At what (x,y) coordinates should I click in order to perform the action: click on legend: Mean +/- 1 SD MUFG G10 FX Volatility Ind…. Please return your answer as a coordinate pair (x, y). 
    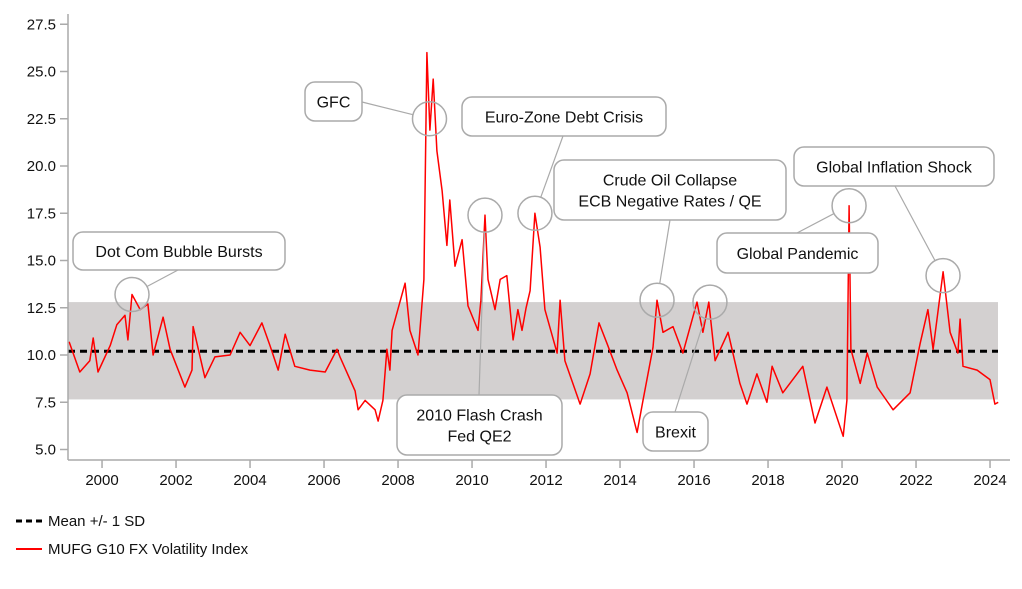
    Looking at the image, I should click on (132, 535).